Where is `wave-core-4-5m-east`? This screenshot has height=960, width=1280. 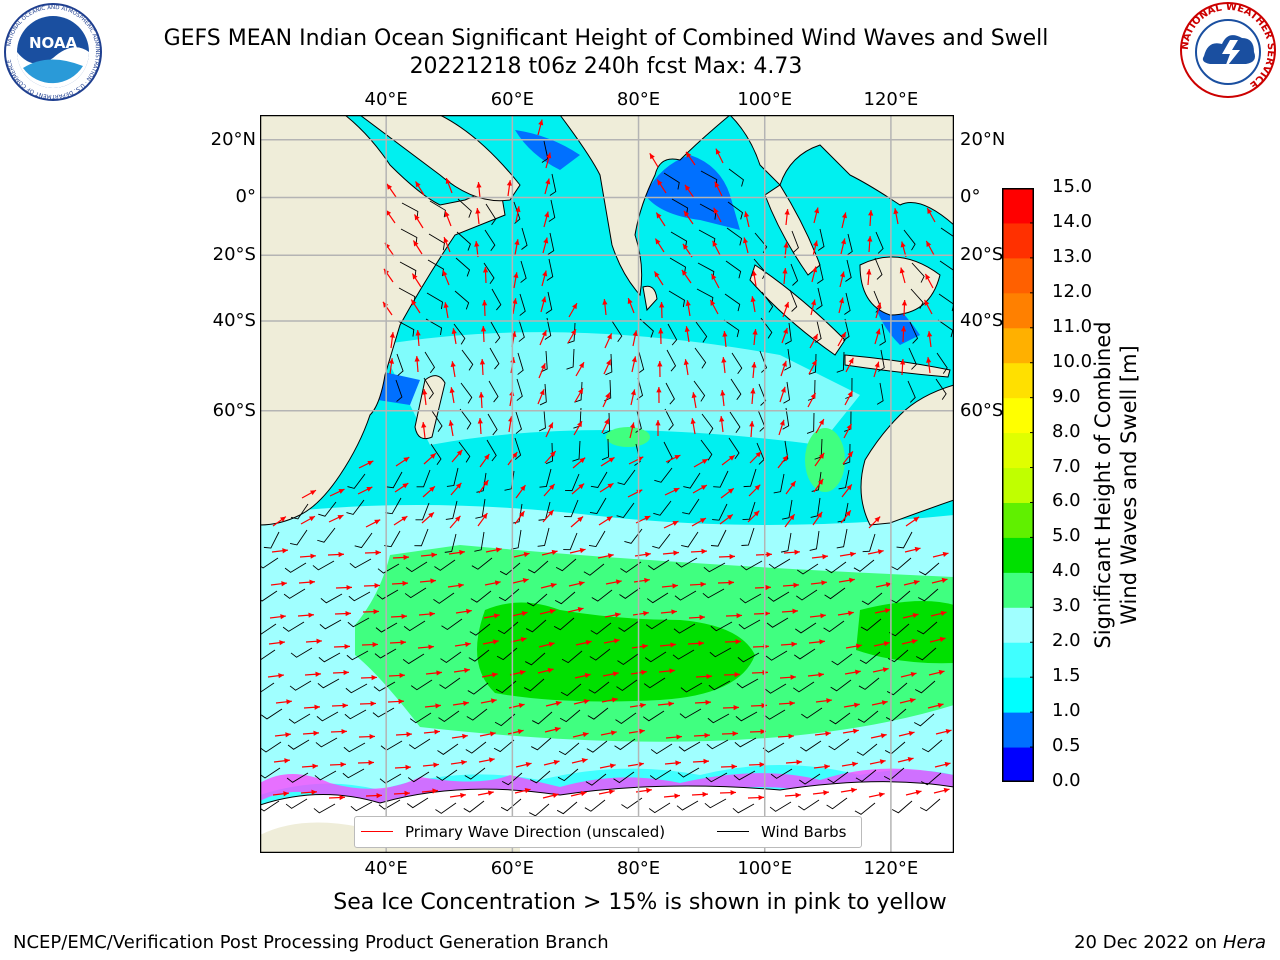 wave-core-4-5m-east is located at coordinates (905, 632).